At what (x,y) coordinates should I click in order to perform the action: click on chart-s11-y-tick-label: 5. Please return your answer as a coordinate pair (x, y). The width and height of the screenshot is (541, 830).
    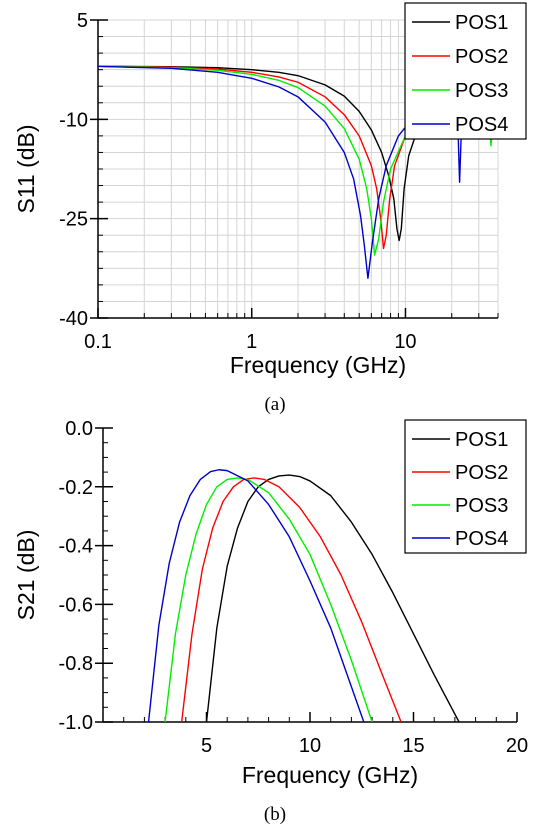
    Looking at the image, I should click on (82, 21).